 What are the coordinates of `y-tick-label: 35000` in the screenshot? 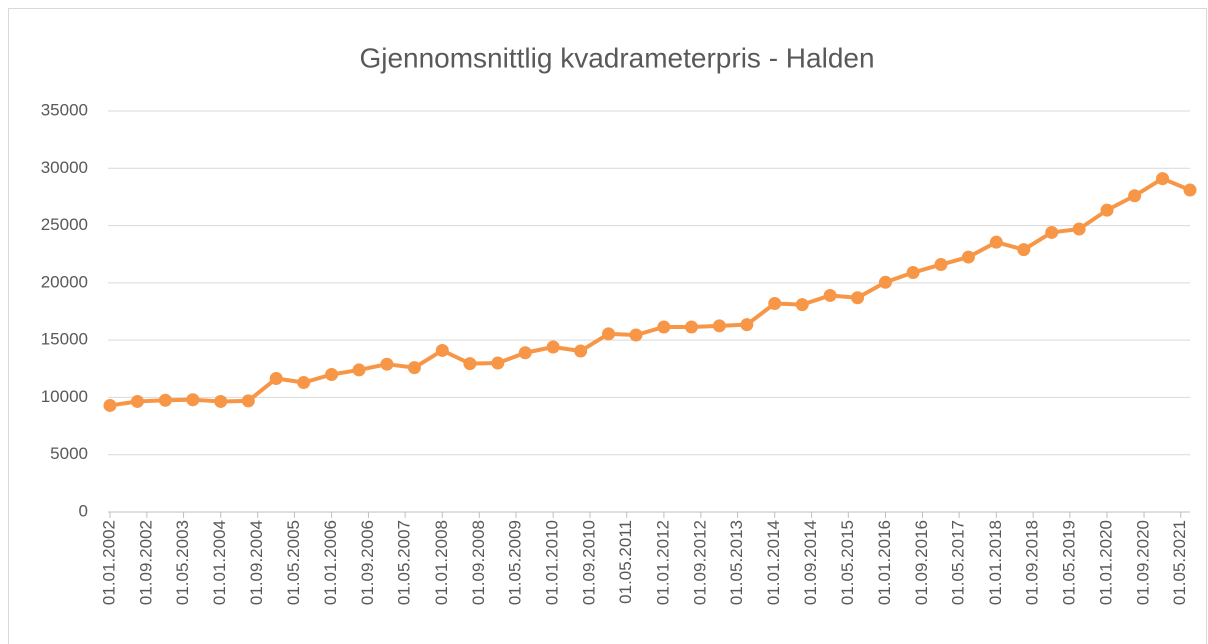 It's located at (64, 109).